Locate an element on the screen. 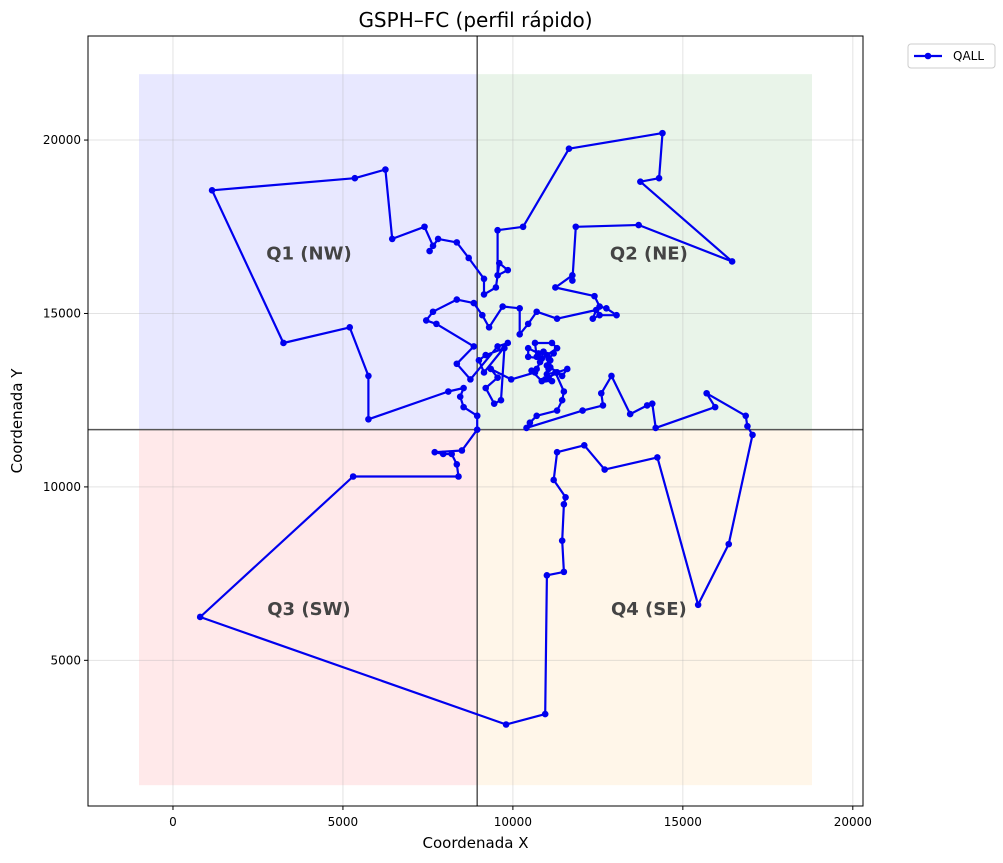  quadrant-label-1: Q1 (NW) is located at coordinates (308, 254).